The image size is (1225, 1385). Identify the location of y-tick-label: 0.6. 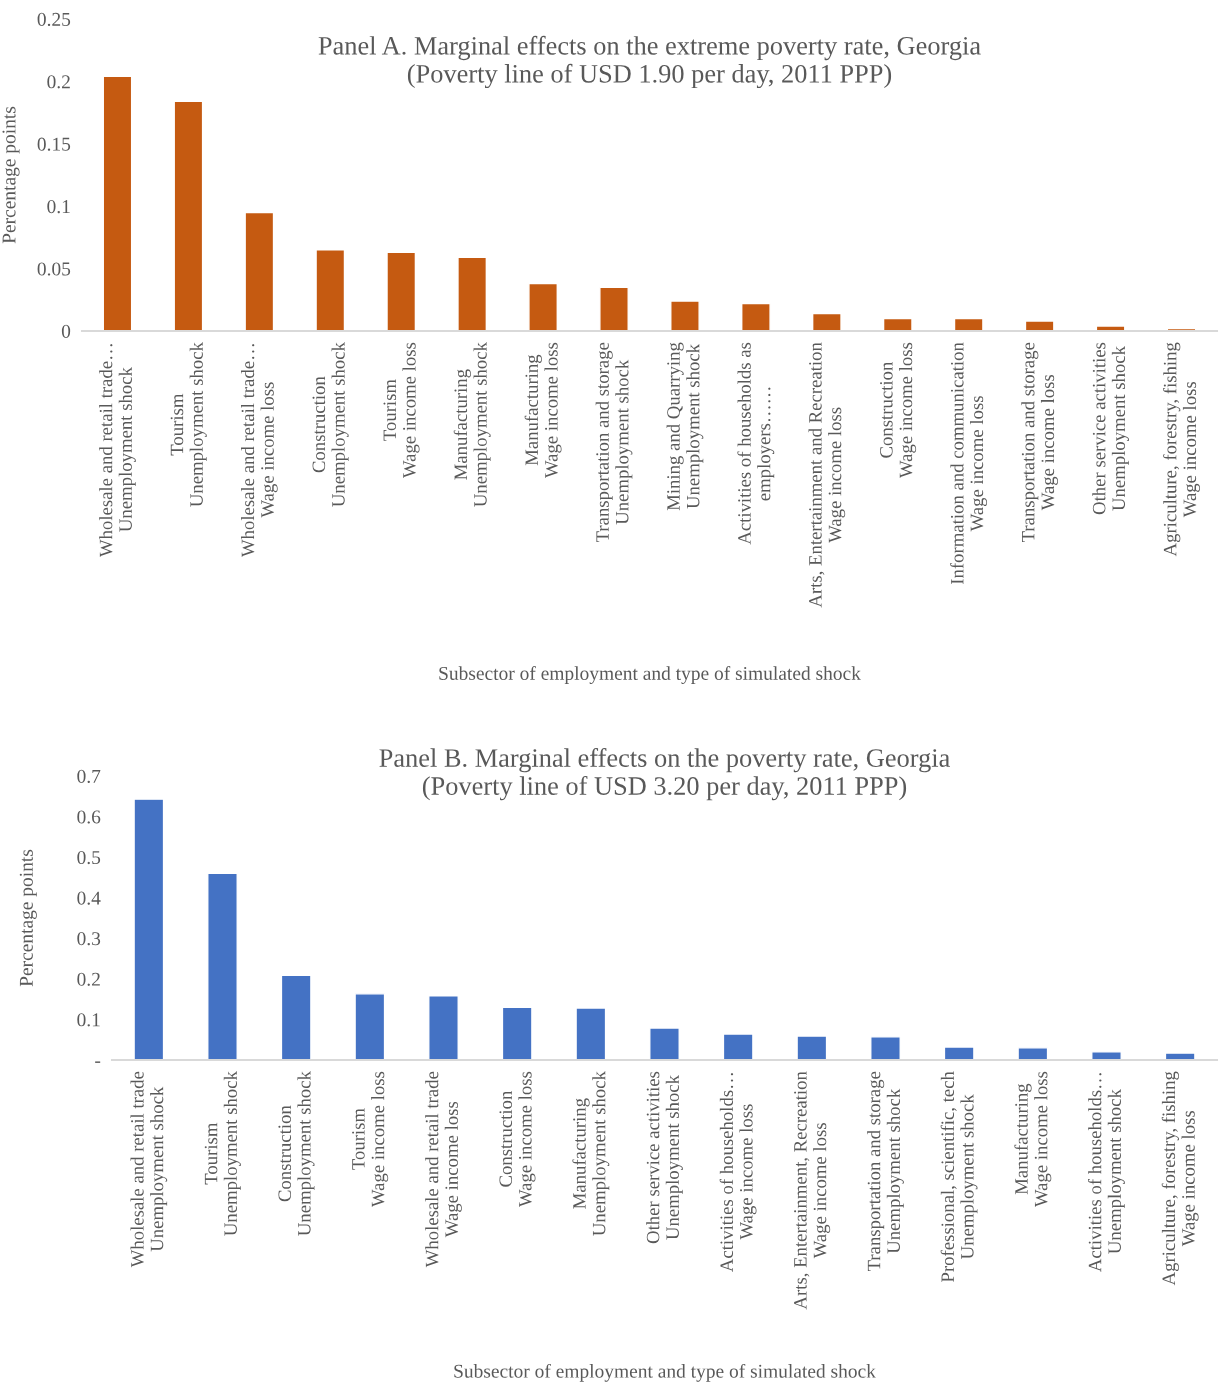
(89, 817).